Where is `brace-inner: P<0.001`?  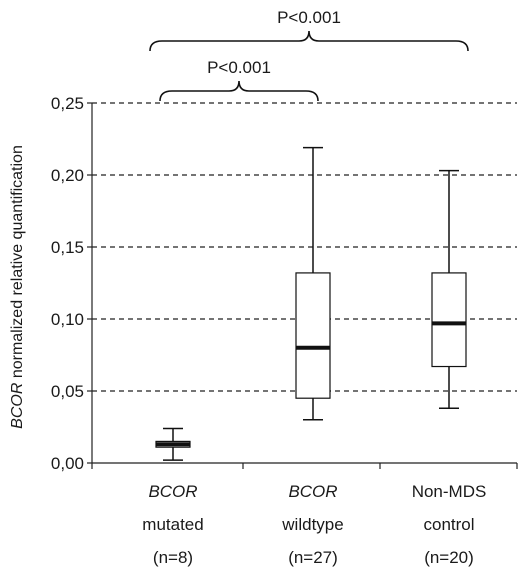 brace-inner: P<0.001 is located at coordinates (239, 80).